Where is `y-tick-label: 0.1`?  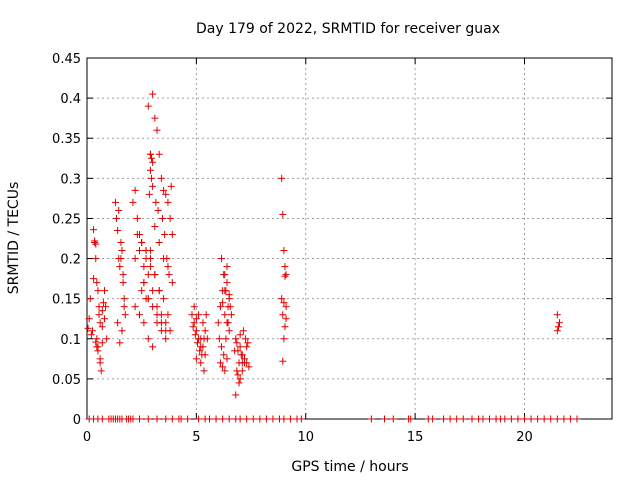 y-tick-label: 0.1 is located at coordinates (70, 340).